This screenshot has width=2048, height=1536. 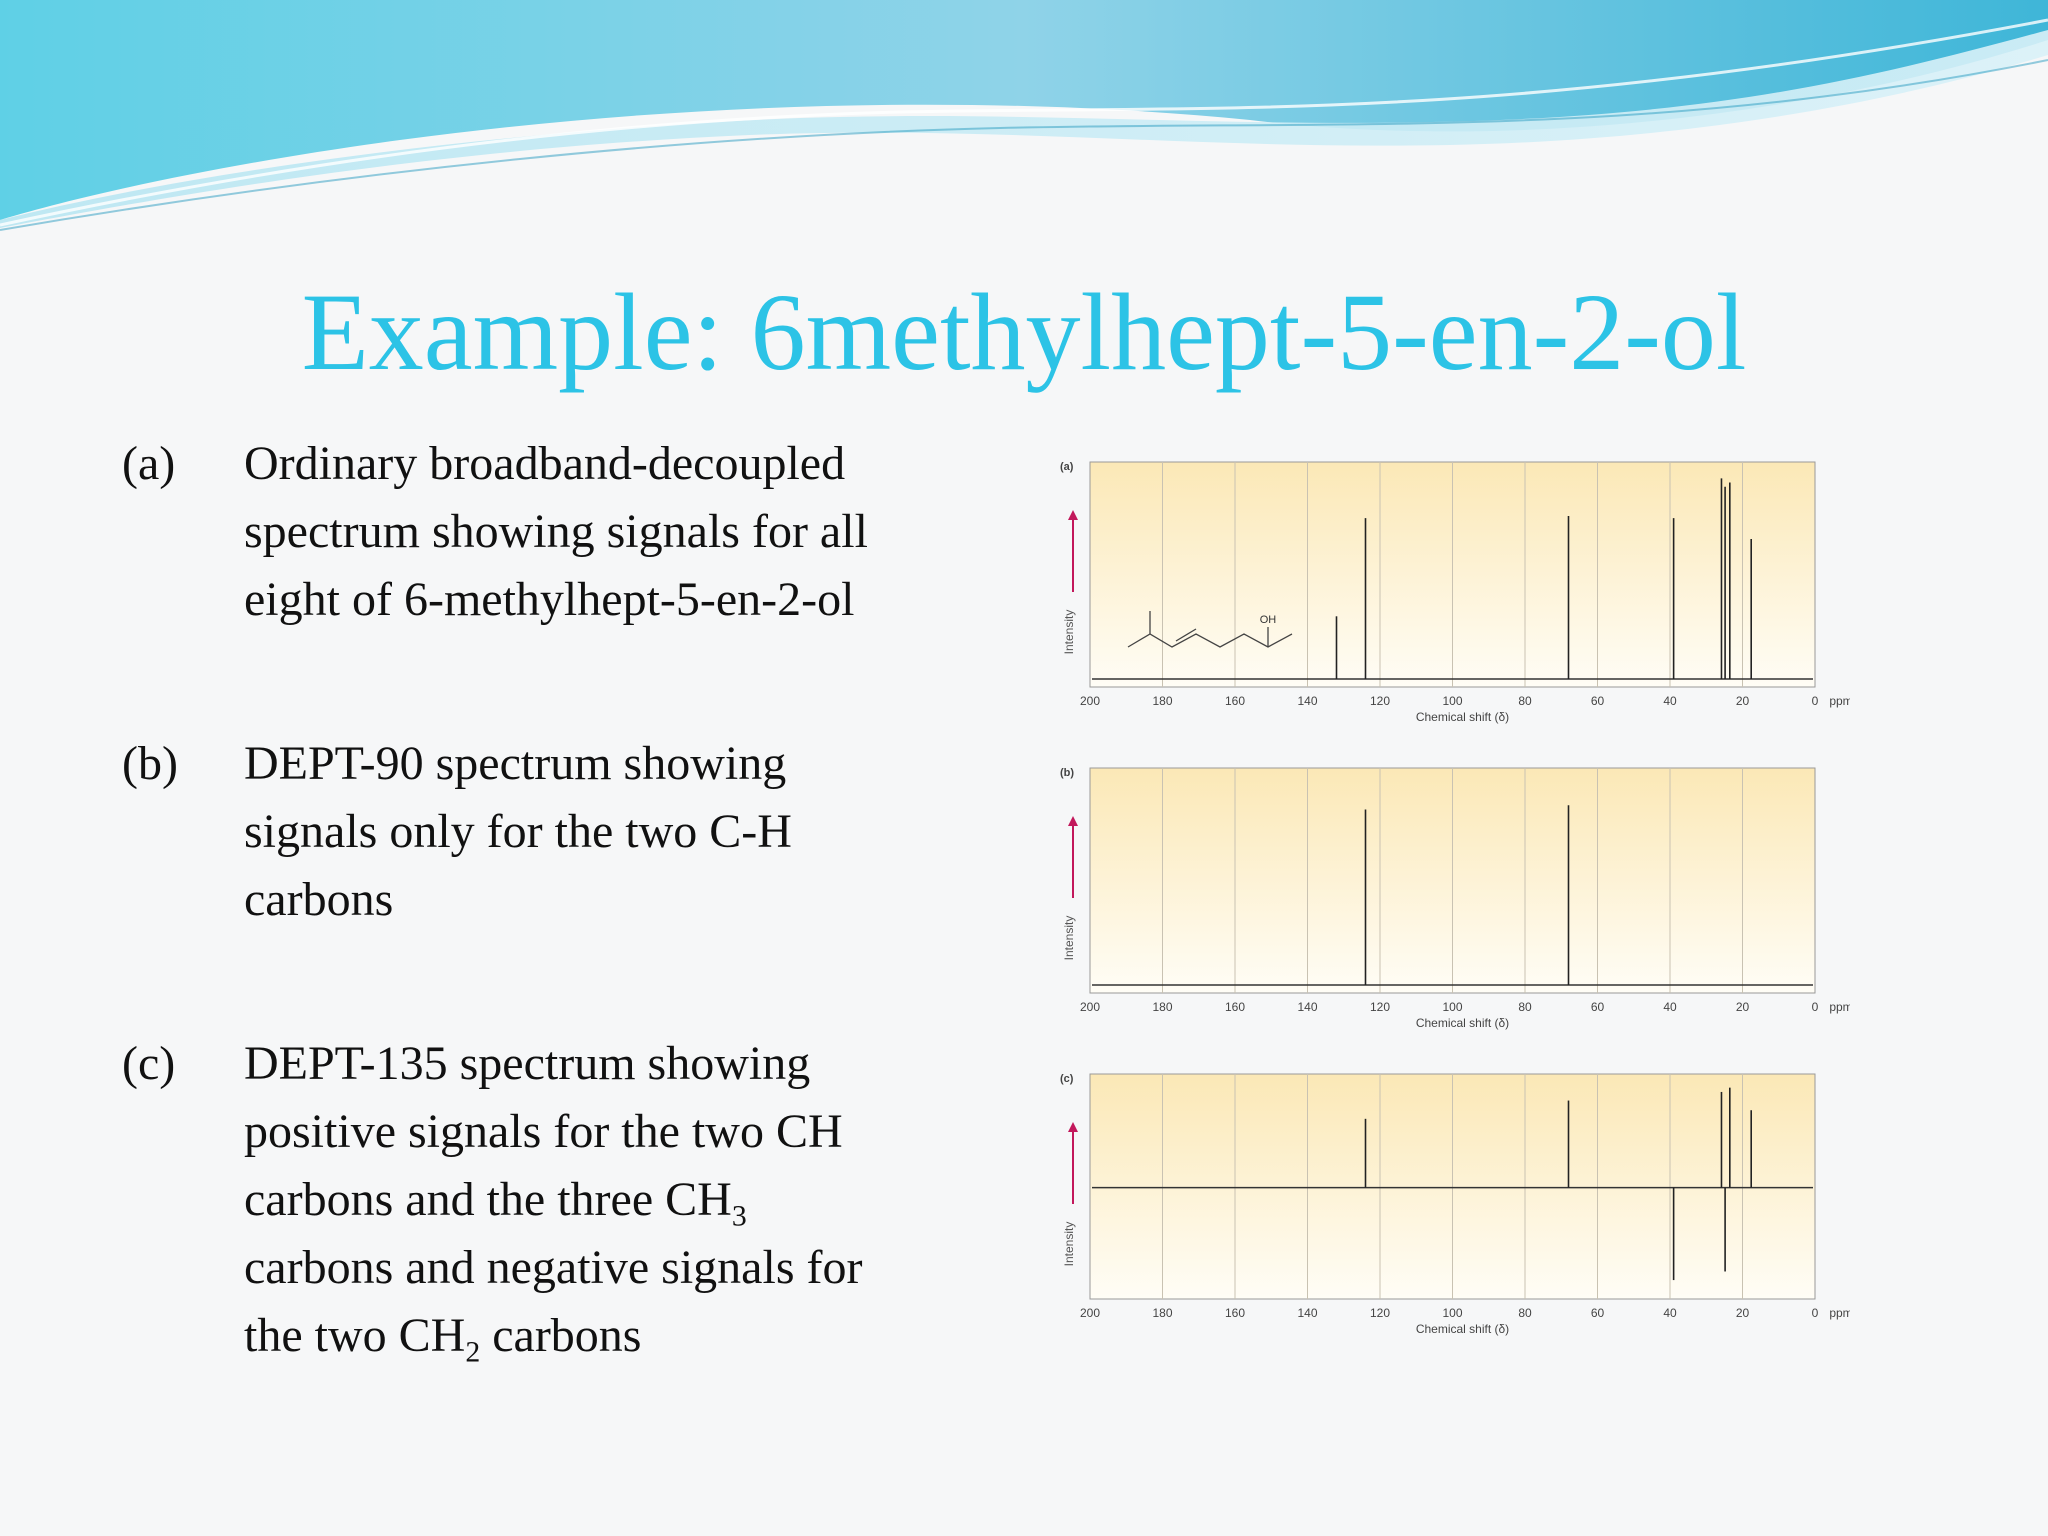 What do you see at coordinates (1268, 620) in the screenshot?
I see `molecule-oh-label: OH` at bounding box center [1268, 620].